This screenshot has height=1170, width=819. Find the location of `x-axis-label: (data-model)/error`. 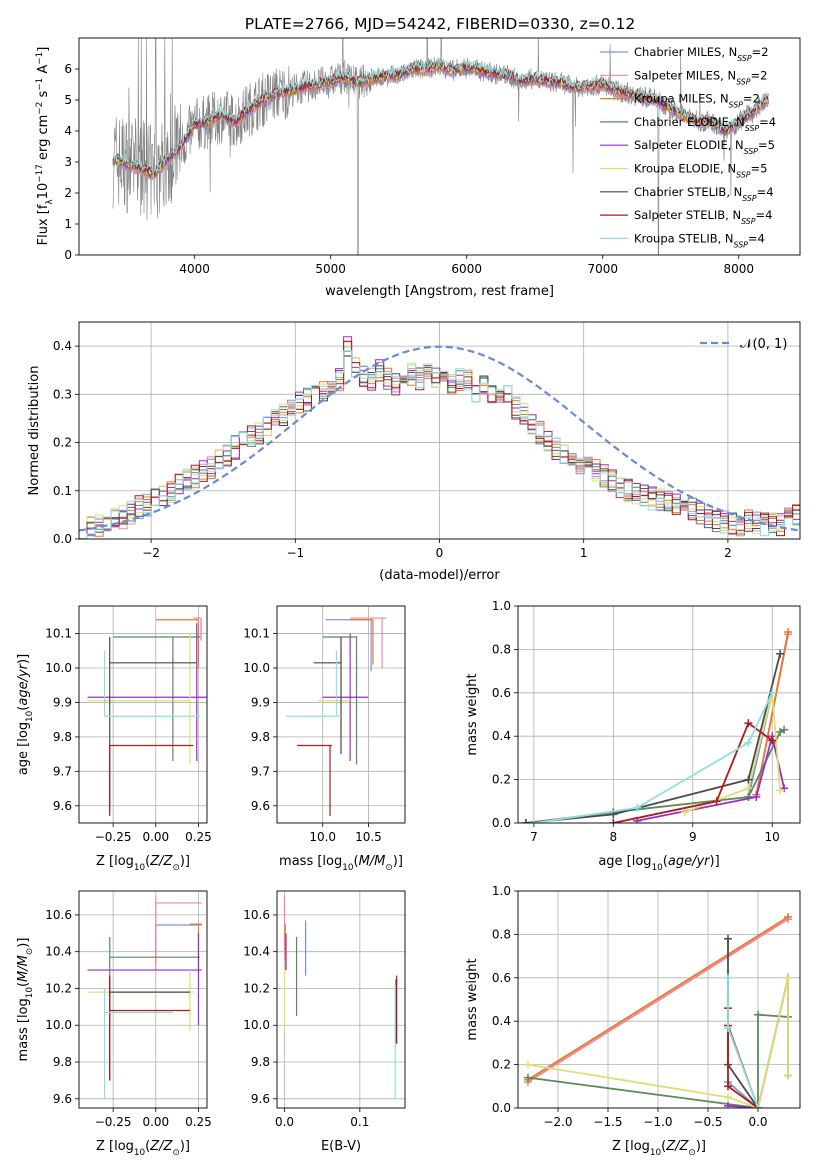

x-axis-label: (data-model)/error is located at coordinates (439, 575).